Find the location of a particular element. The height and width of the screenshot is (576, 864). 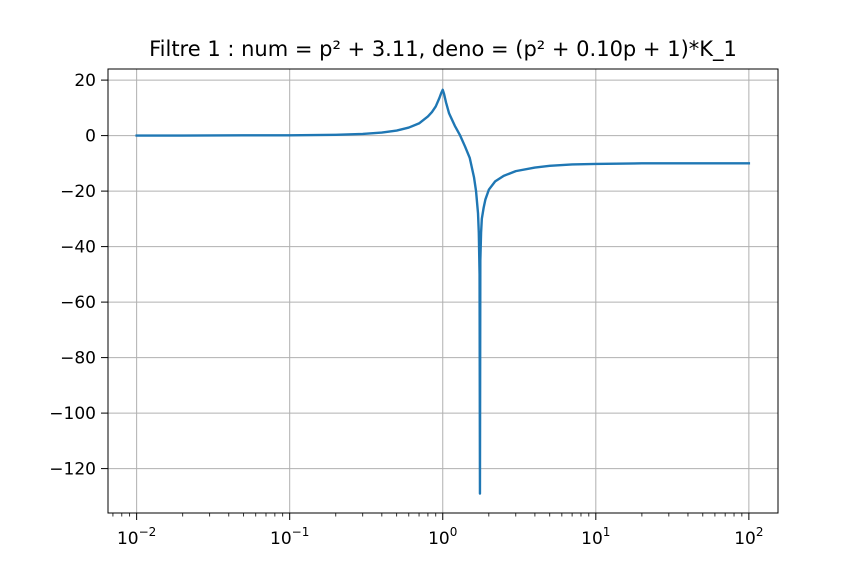

y-tick-label: −100 is located at coordinates (72, 414).